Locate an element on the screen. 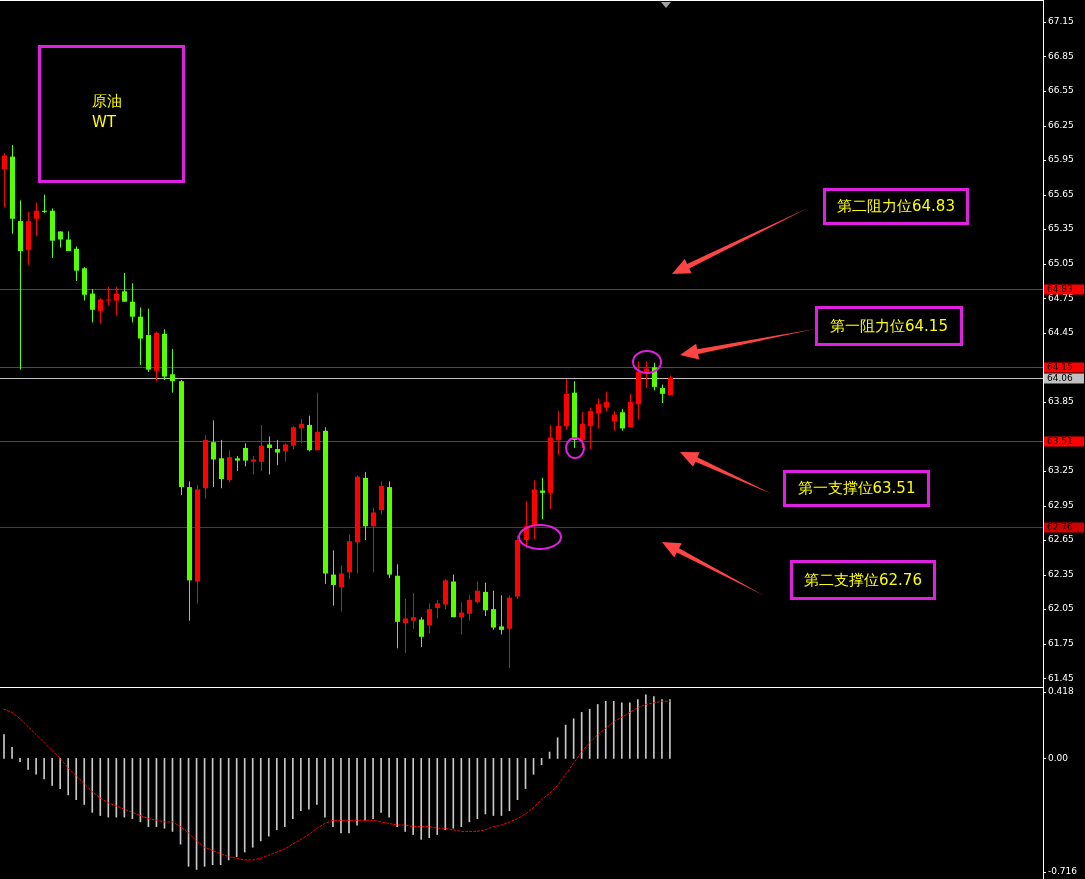 This screenshot has height=879, width=1085. y-tick-label: 64.75 is located at coordinates (1061, 297).